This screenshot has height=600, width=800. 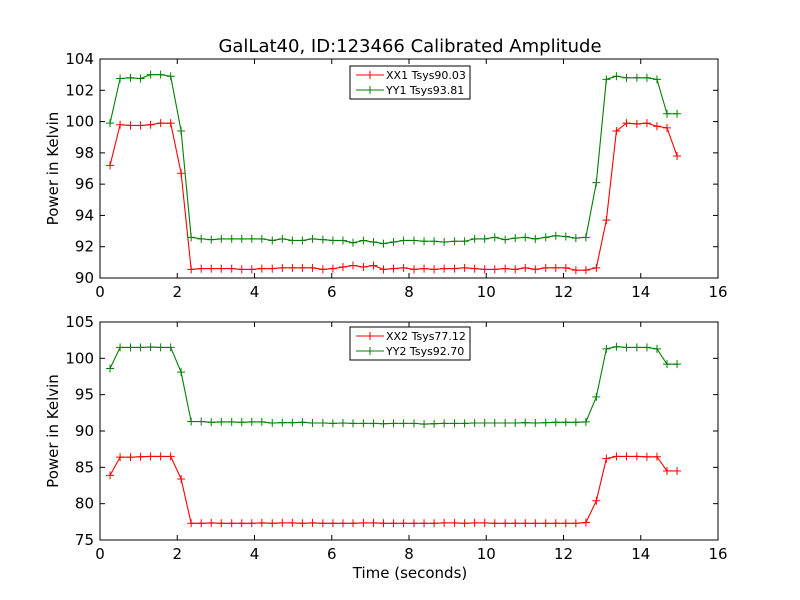 I want to click on y-tick-label: 96, so click(x=84, y=184).